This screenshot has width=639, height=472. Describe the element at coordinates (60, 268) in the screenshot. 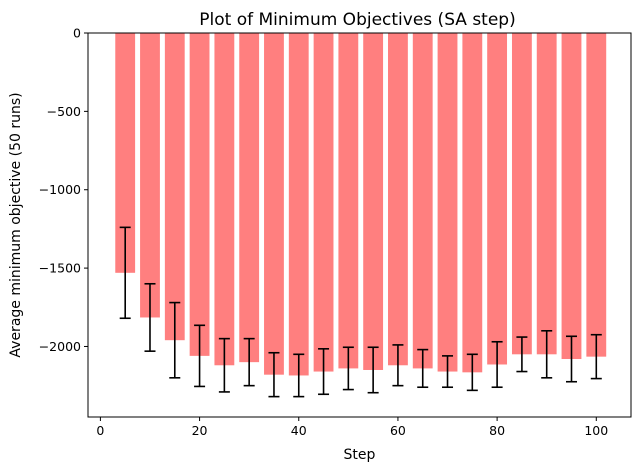

I see `y-tick-label: −1500` at that location.